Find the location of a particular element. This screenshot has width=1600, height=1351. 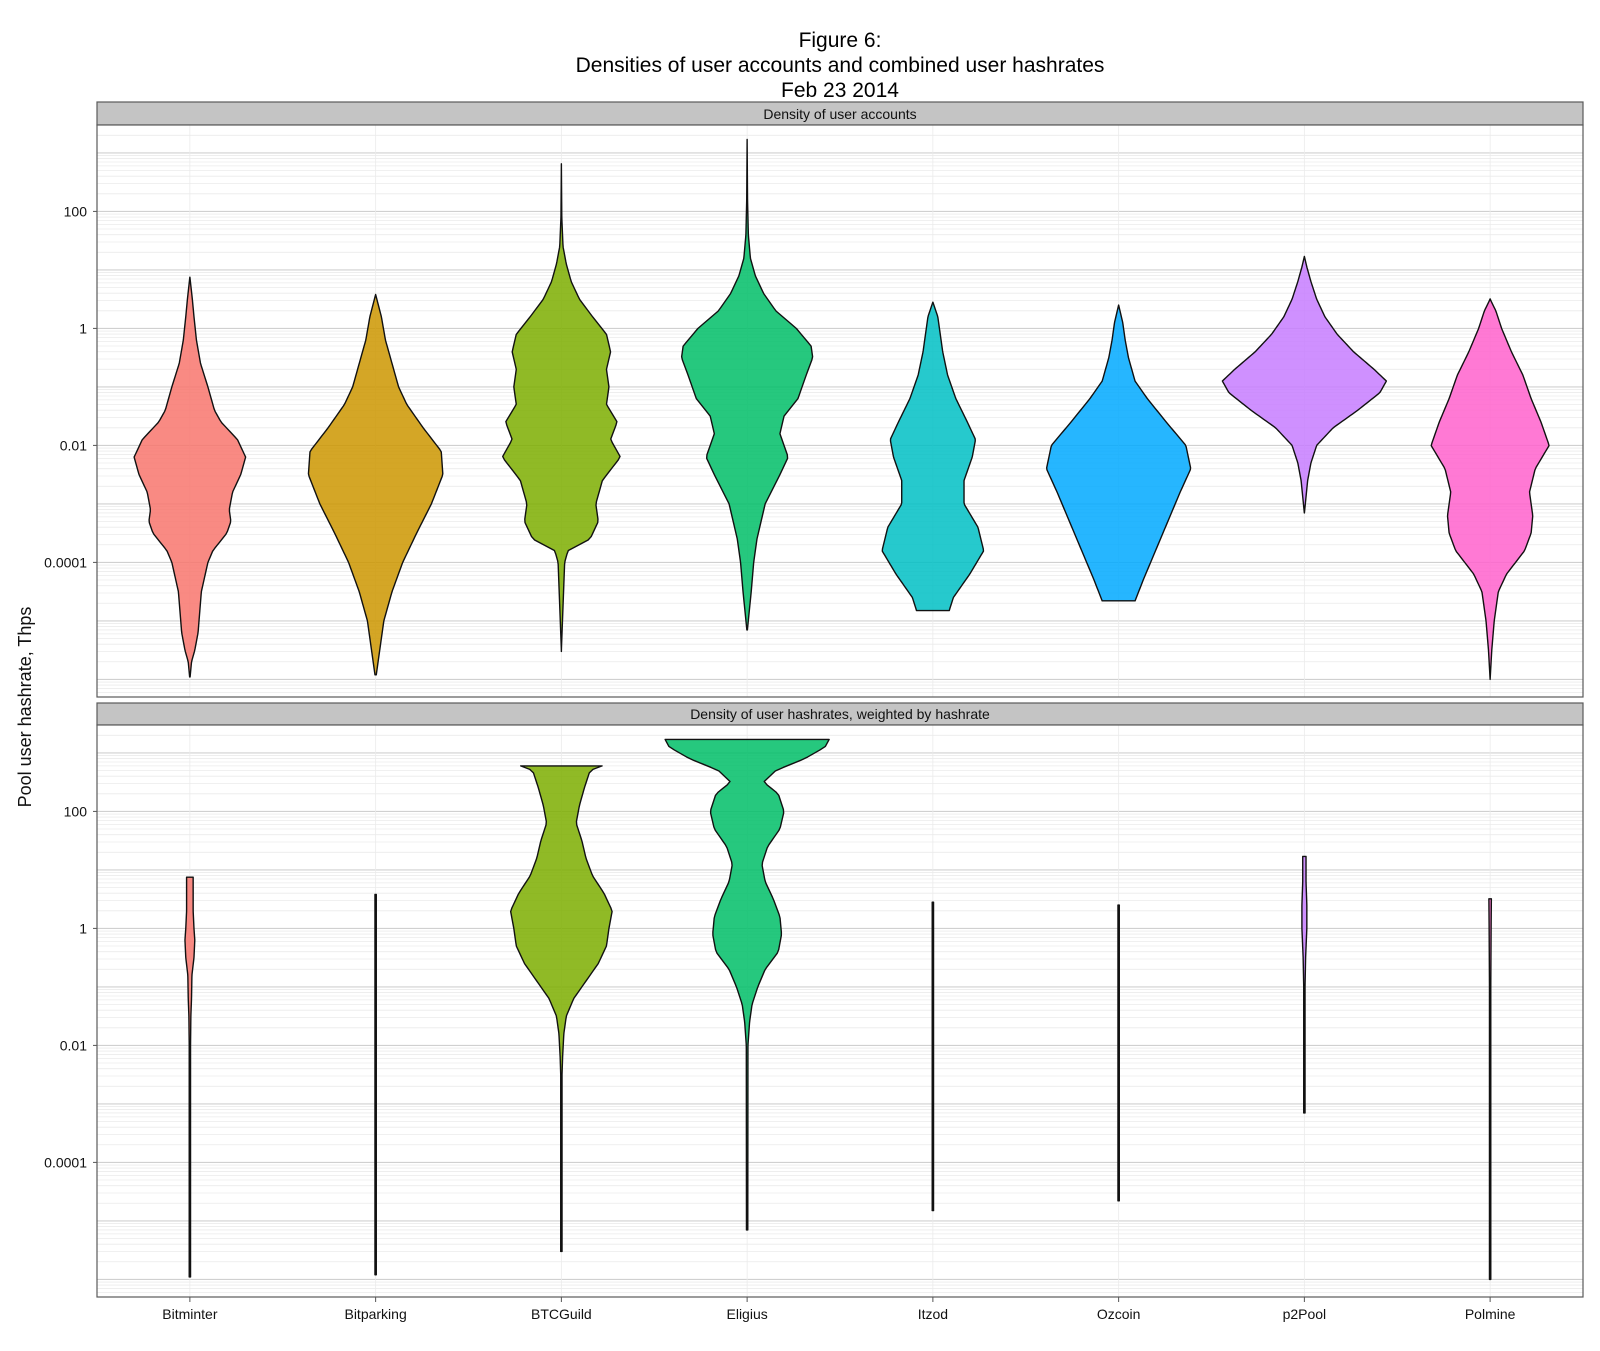

x-tick-label-polmine: Polmine is located at coordinates (1490, 1314).